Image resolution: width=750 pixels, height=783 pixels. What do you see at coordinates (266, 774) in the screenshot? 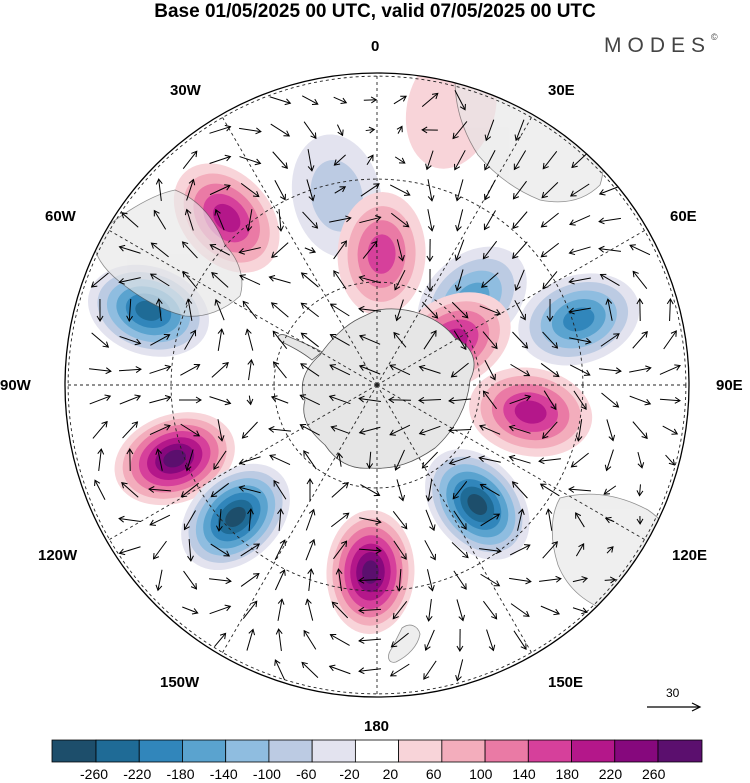
I see `colorbar-tick-label: -100` at bounding box center [266, 774].